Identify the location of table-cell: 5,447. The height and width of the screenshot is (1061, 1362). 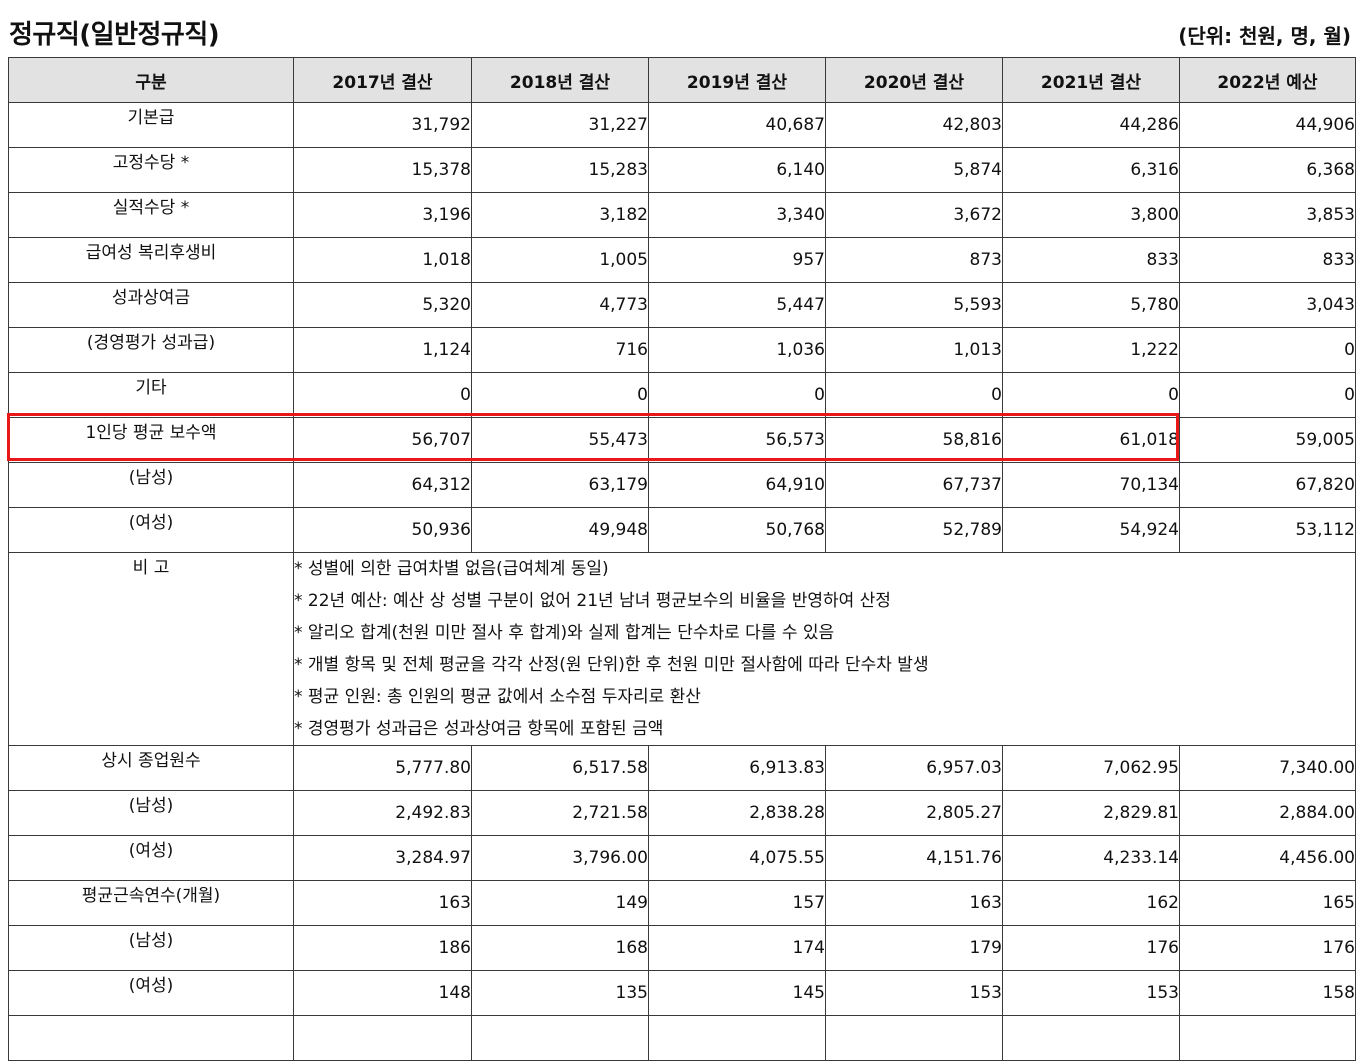
(737, 305).